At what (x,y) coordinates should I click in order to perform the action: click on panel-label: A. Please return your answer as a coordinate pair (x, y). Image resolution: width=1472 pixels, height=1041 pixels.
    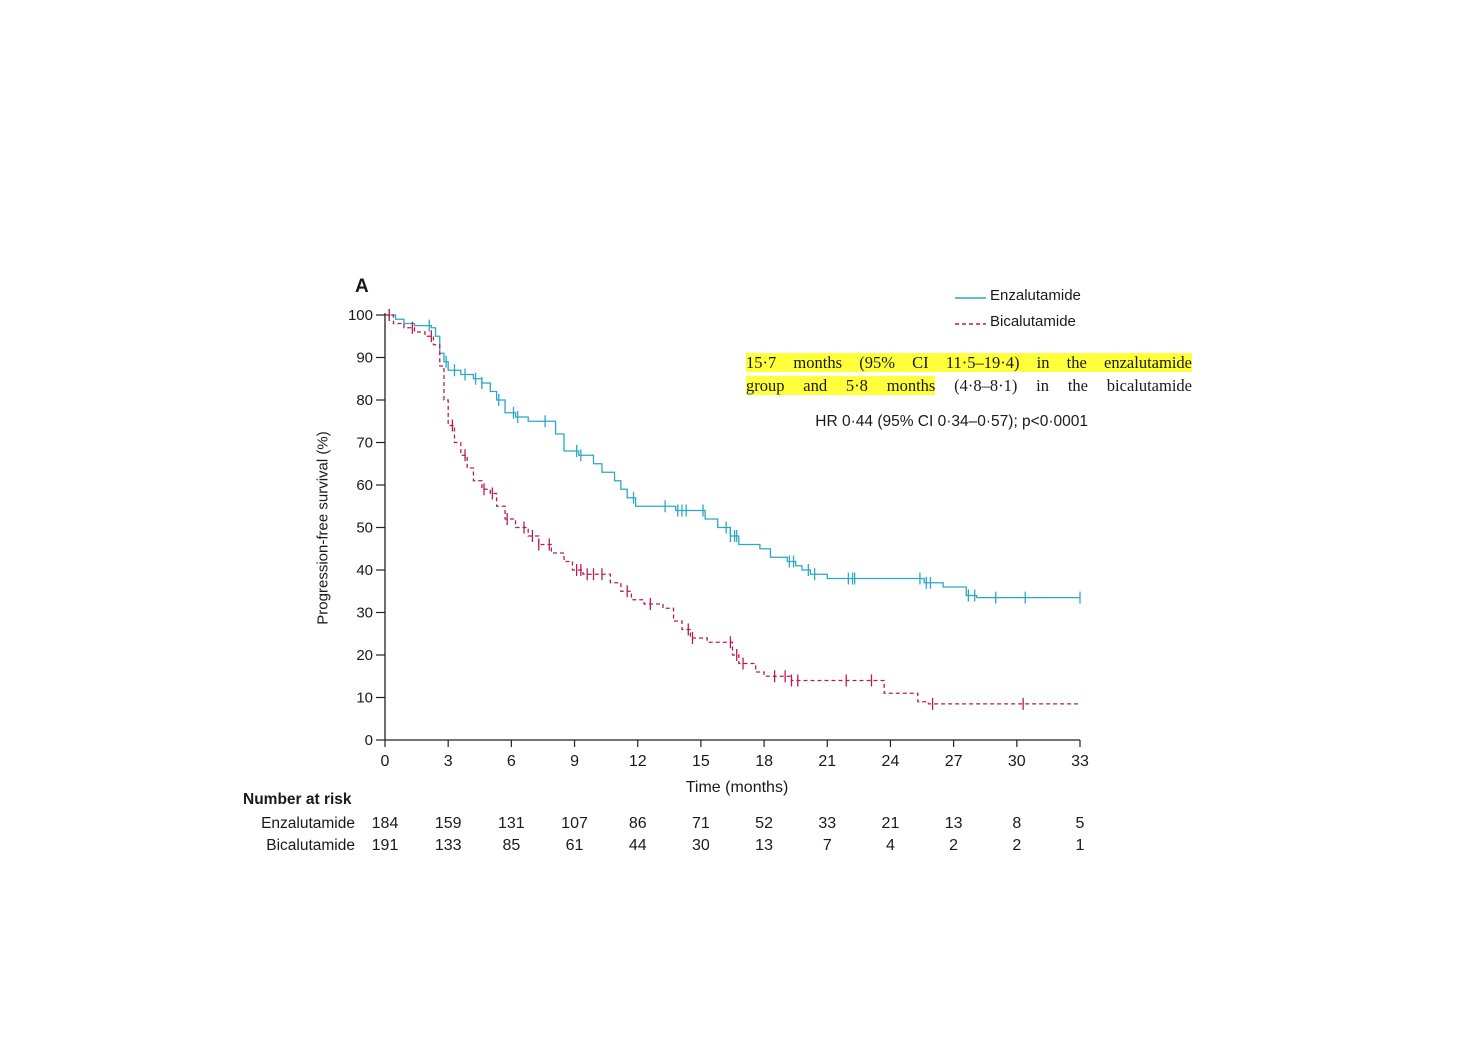
    Looking at the image, I should click on (362, 286).